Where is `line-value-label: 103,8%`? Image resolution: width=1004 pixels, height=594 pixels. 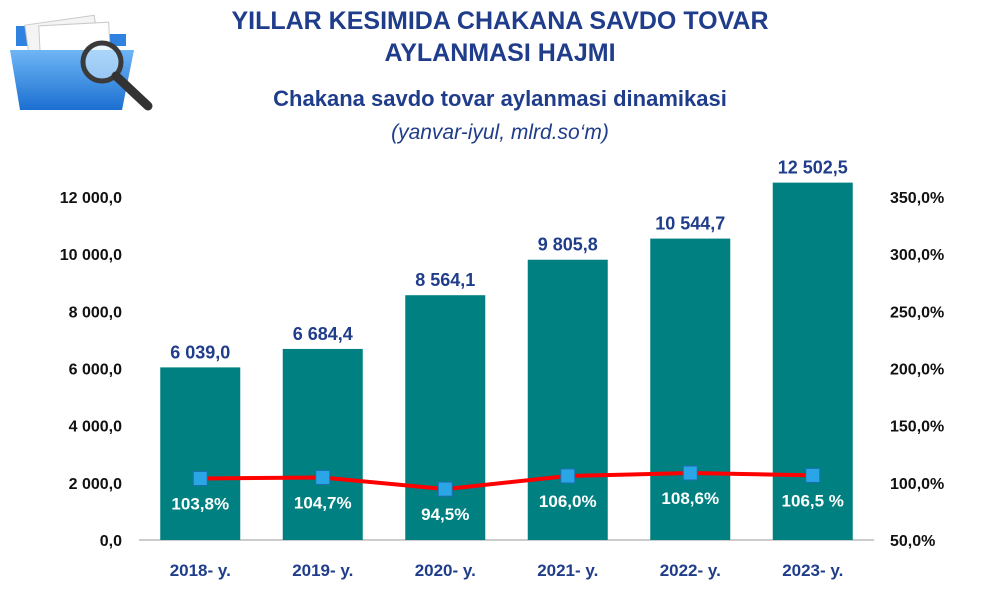 line-value-label: 103,8% is located at coordinates (200, 503).